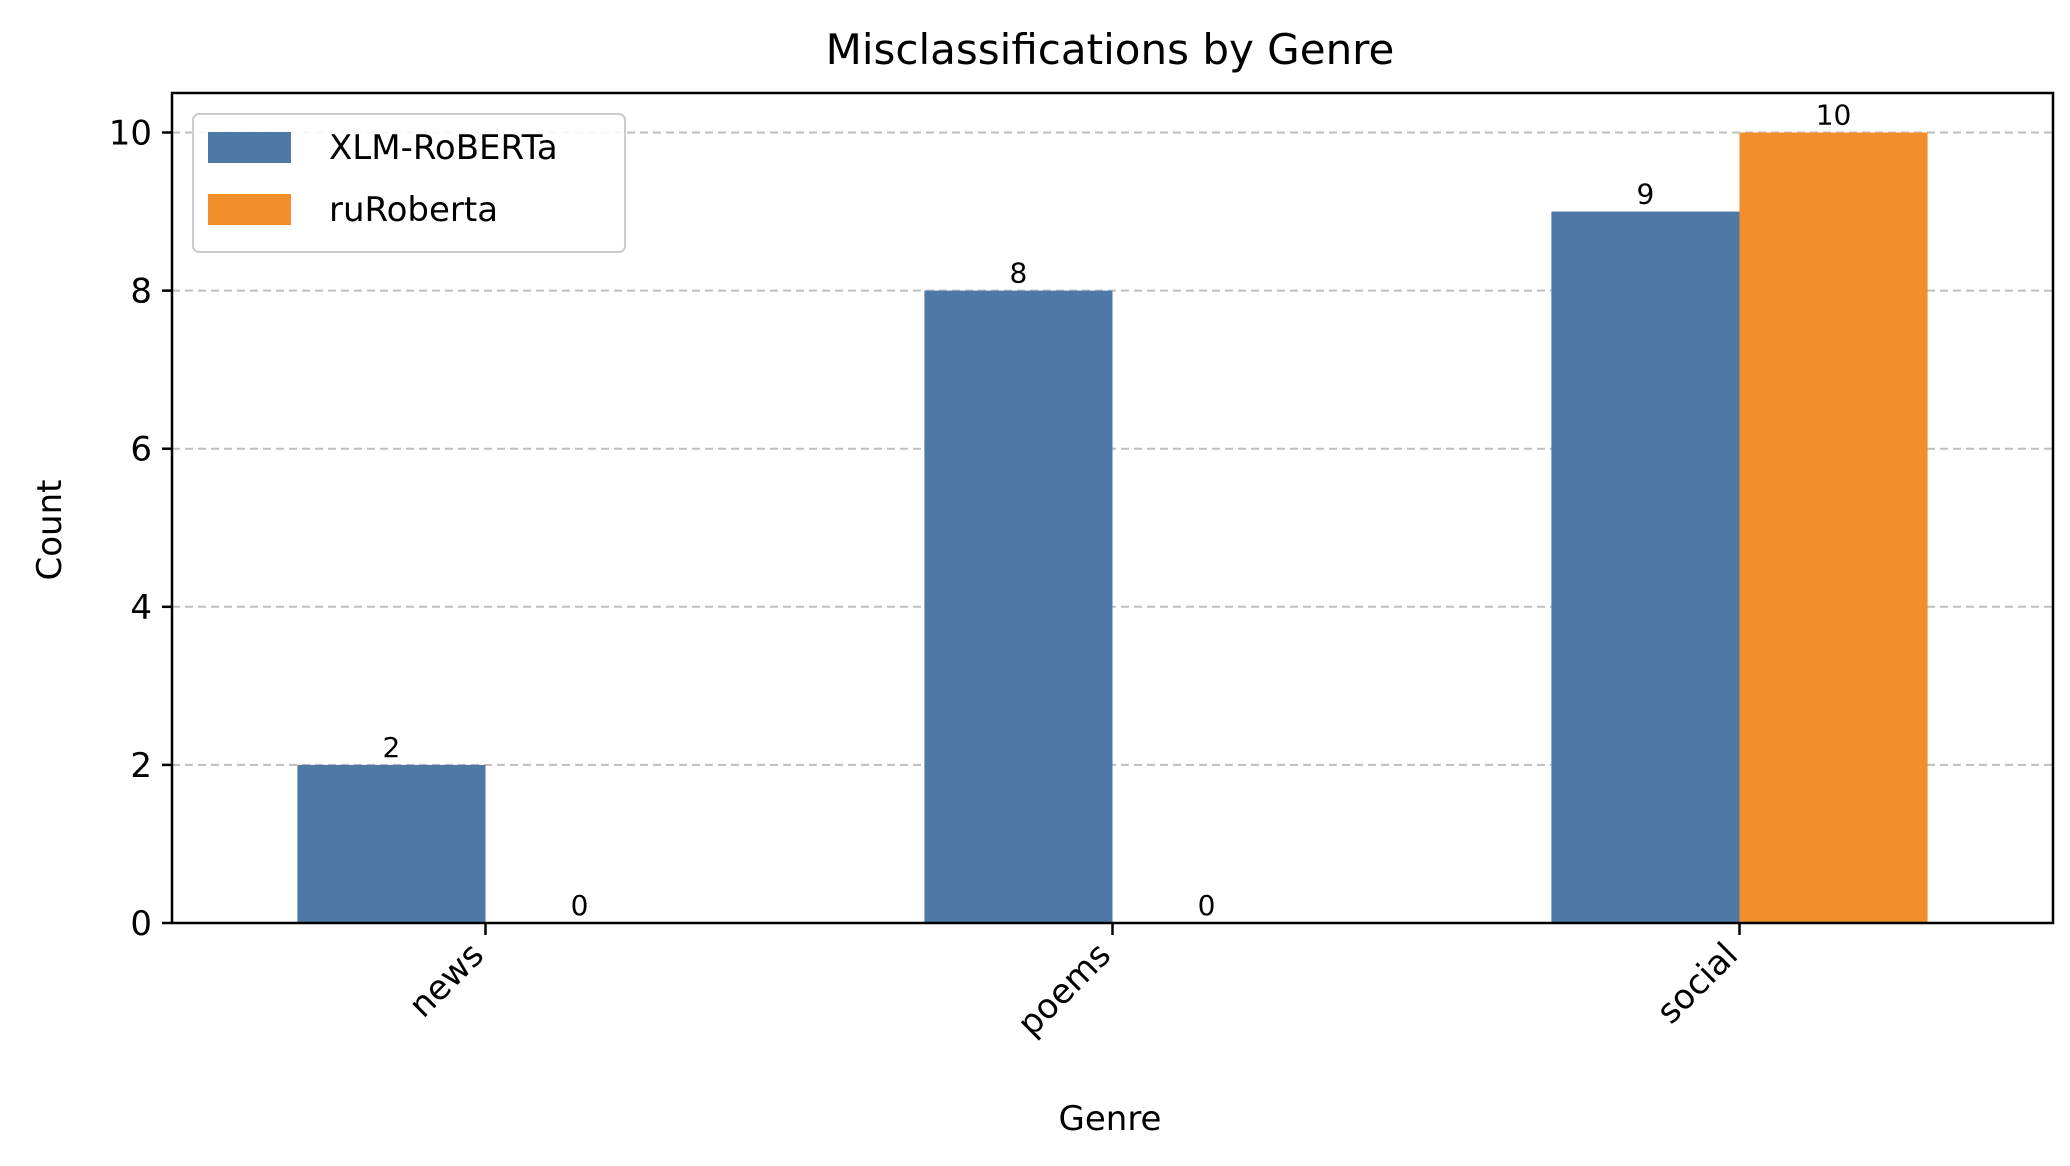  I want to click on bar-value-label: 10, so click(1834, 115).